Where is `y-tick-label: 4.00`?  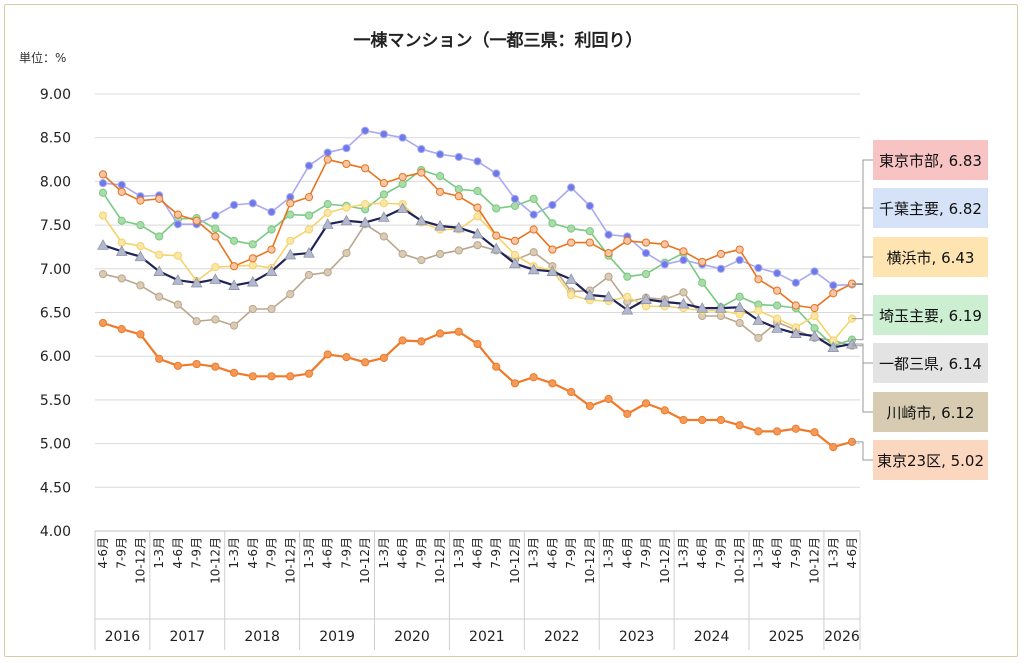 y-tick-label: 4.00 is located at coordinates (55, 532).